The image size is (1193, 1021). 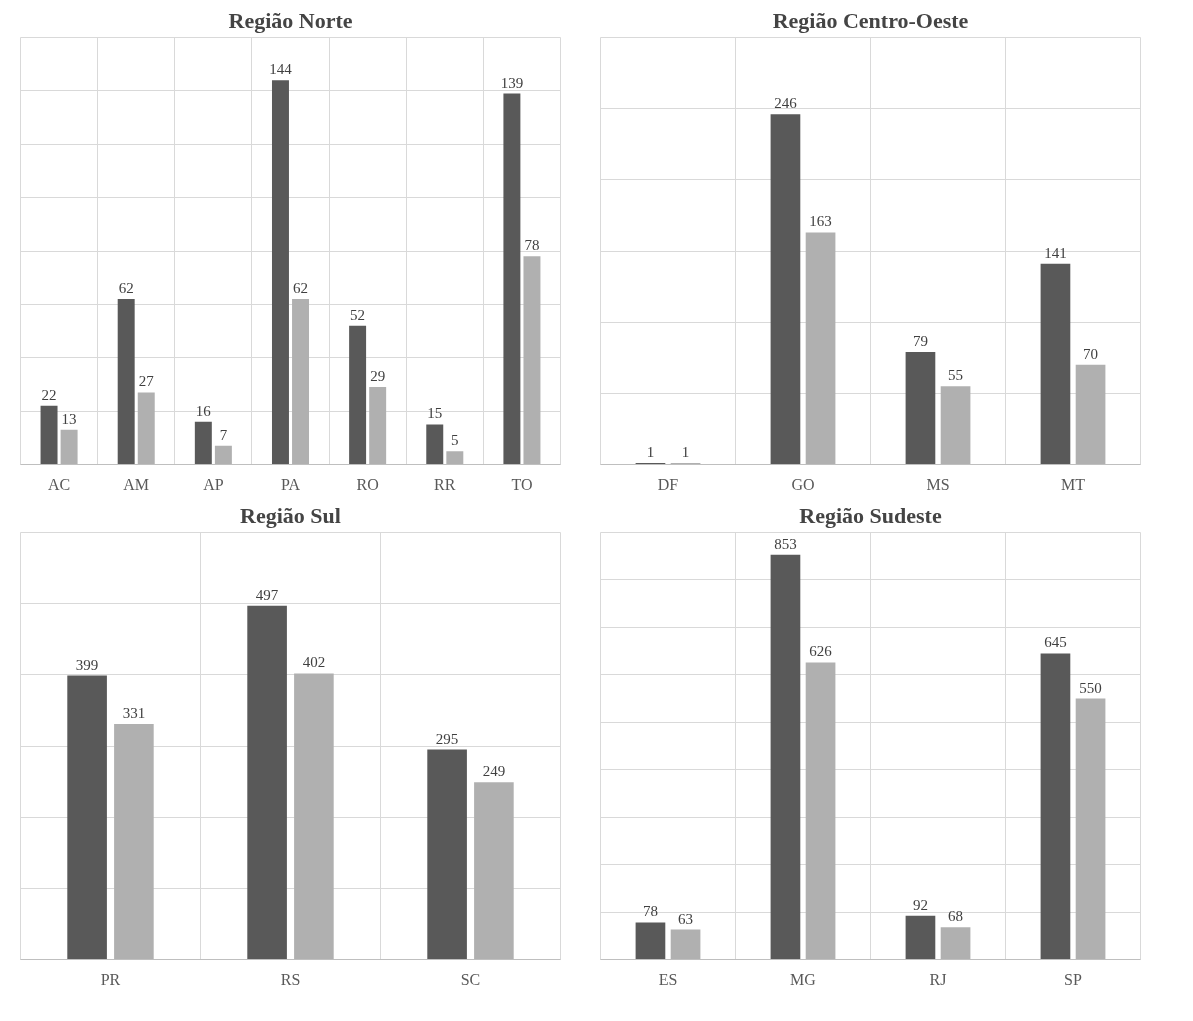 What do you see at coordinates (49, 394) in the screenshot?
I see `data-label: 22` at bounding box center [49, 394].